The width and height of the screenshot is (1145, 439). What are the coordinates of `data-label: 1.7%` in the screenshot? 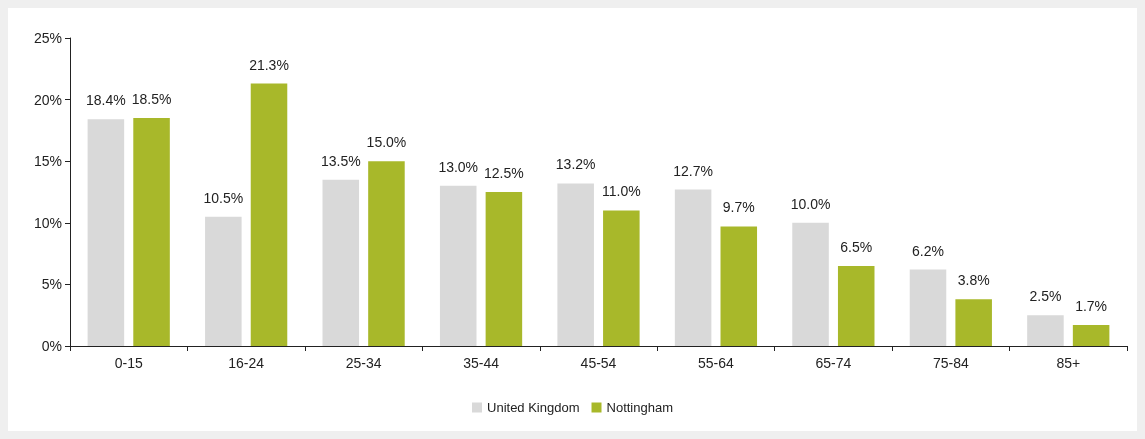 It's located at (1091, 306).